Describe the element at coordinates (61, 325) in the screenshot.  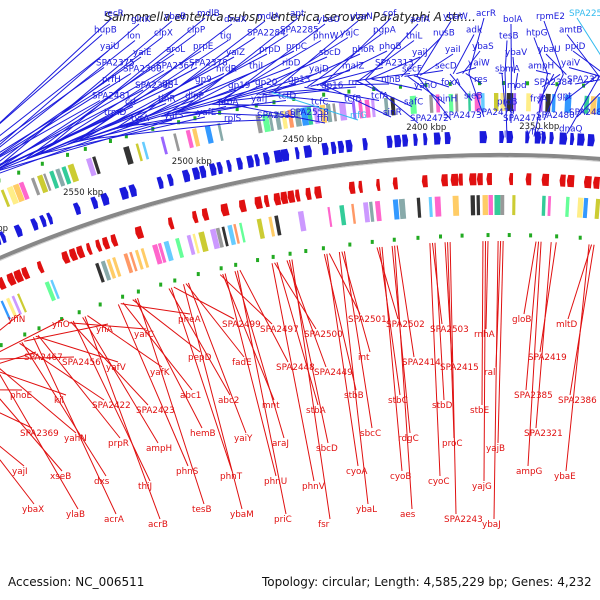
I see `reverse-gene-label: yfiO` at that location.